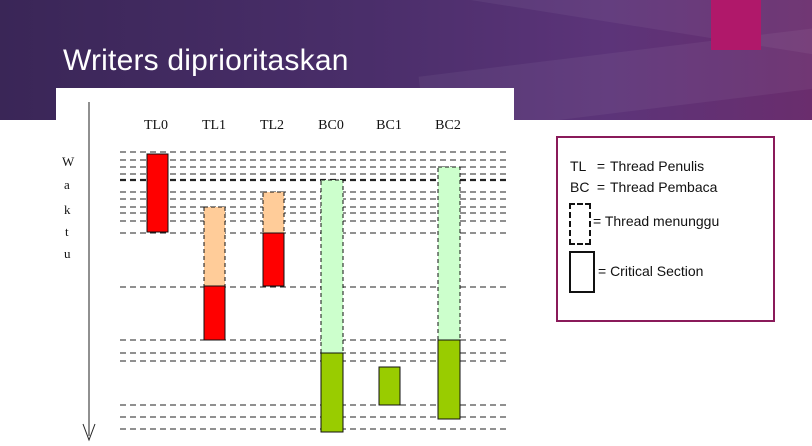 The image size is (812, 446). Describe the element at coordinates (578, 166) in the screenshot. I see `legend-key: TL` at that location.